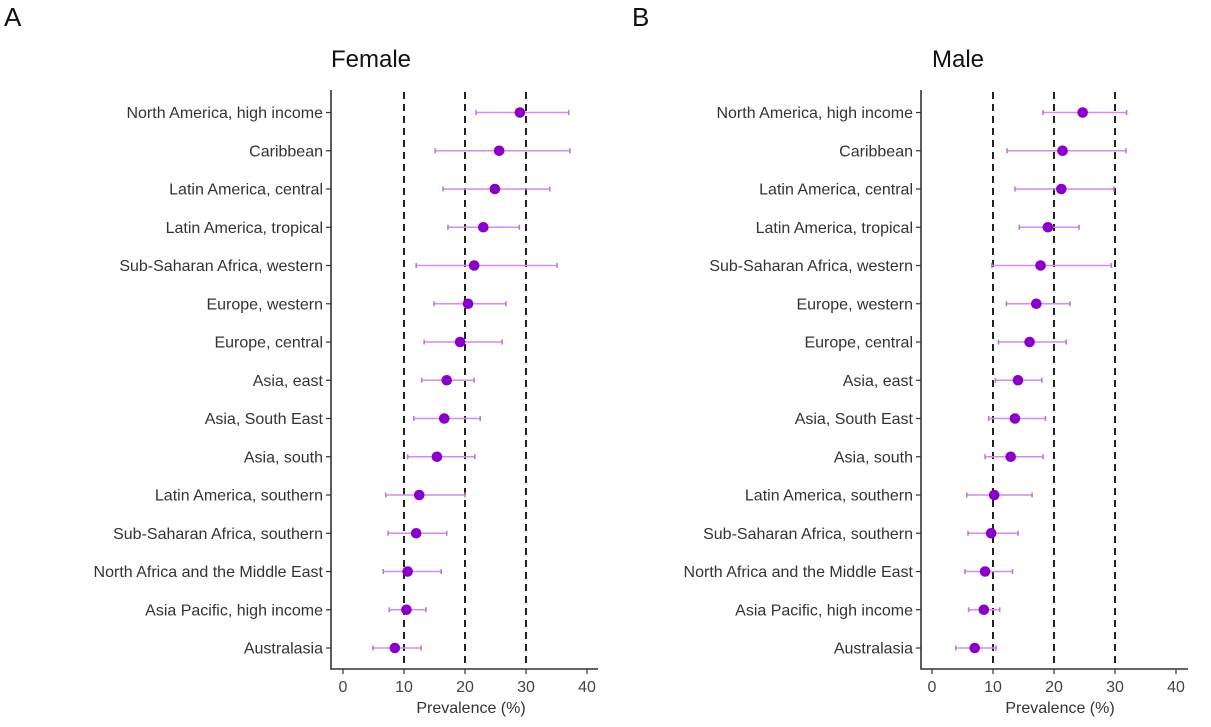 The image size is (1211, 727). Describe the element at coordinates (371, 59) in the screenshot. I see `panel-title: Female` at that location.